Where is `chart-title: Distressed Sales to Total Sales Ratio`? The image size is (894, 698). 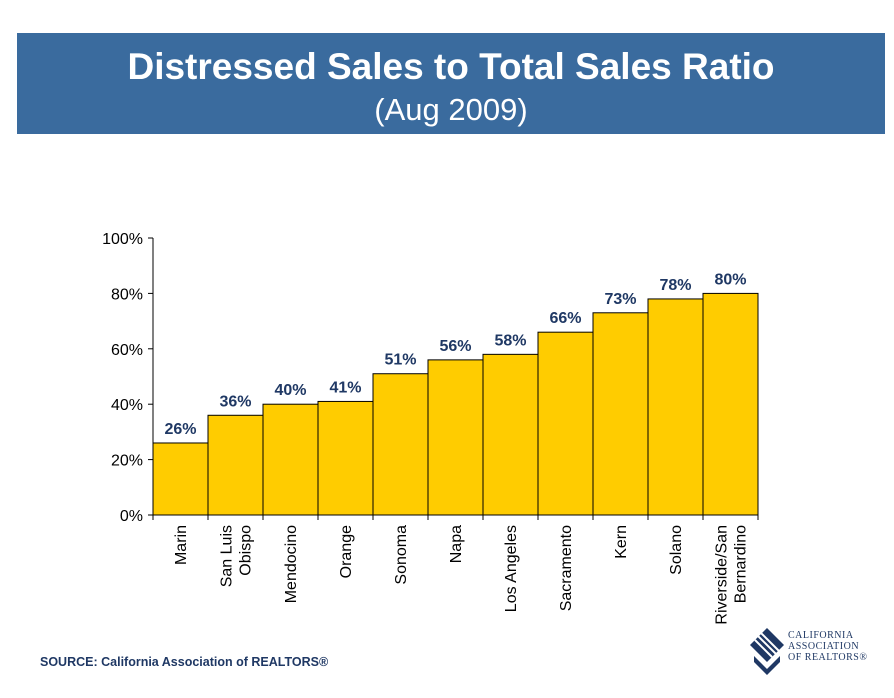 chart-title: Distressed Sales to Total Sales Ratio is located at coordinates (451, 66).